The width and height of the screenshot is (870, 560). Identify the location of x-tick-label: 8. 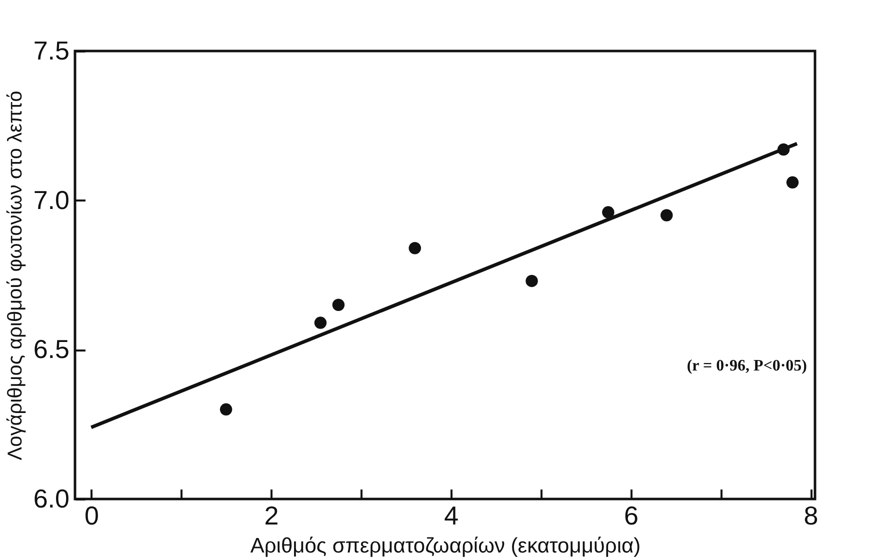
(811, 515).